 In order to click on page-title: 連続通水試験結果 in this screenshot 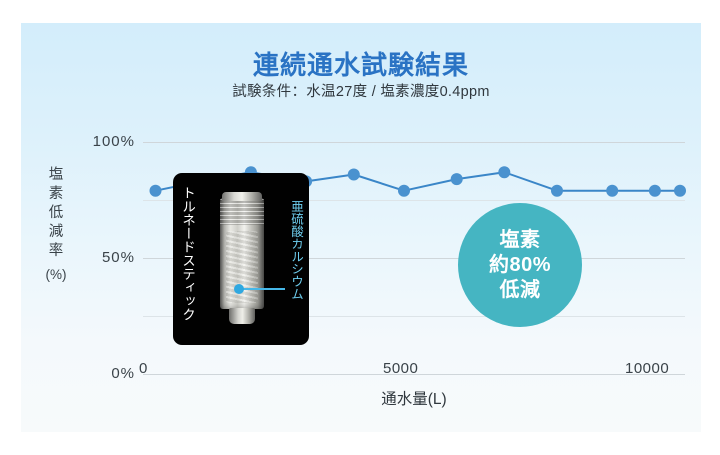, I will do `click(360, 65)`.